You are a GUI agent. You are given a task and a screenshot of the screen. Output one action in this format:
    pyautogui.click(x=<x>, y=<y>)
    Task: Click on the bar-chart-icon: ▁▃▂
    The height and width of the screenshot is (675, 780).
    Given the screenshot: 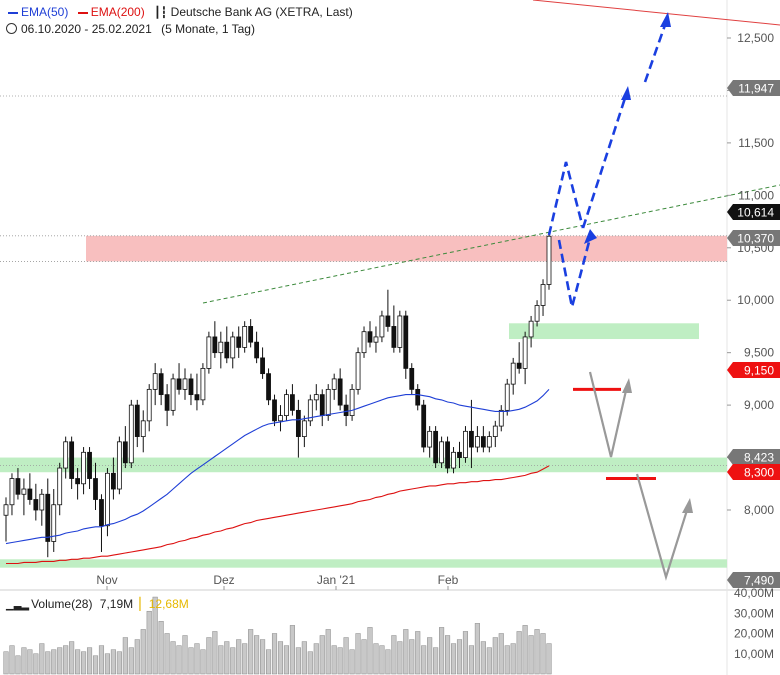 What is the action you would take?
    pyautogui.click(x=18, y=605)
    